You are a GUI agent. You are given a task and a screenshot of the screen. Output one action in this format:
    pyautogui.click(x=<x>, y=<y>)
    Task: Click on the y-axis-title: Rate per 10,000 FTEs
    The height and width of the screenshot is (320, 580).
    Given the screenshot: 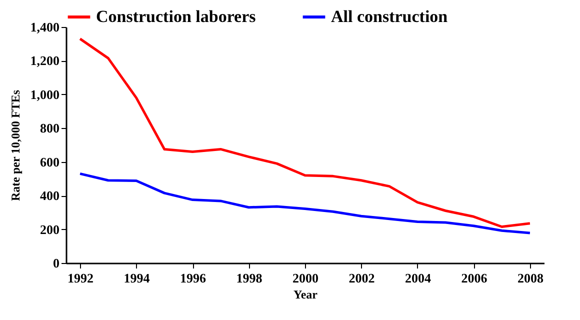 What is the action you would take?
    pyautogui.click(x=15, y=146)
    